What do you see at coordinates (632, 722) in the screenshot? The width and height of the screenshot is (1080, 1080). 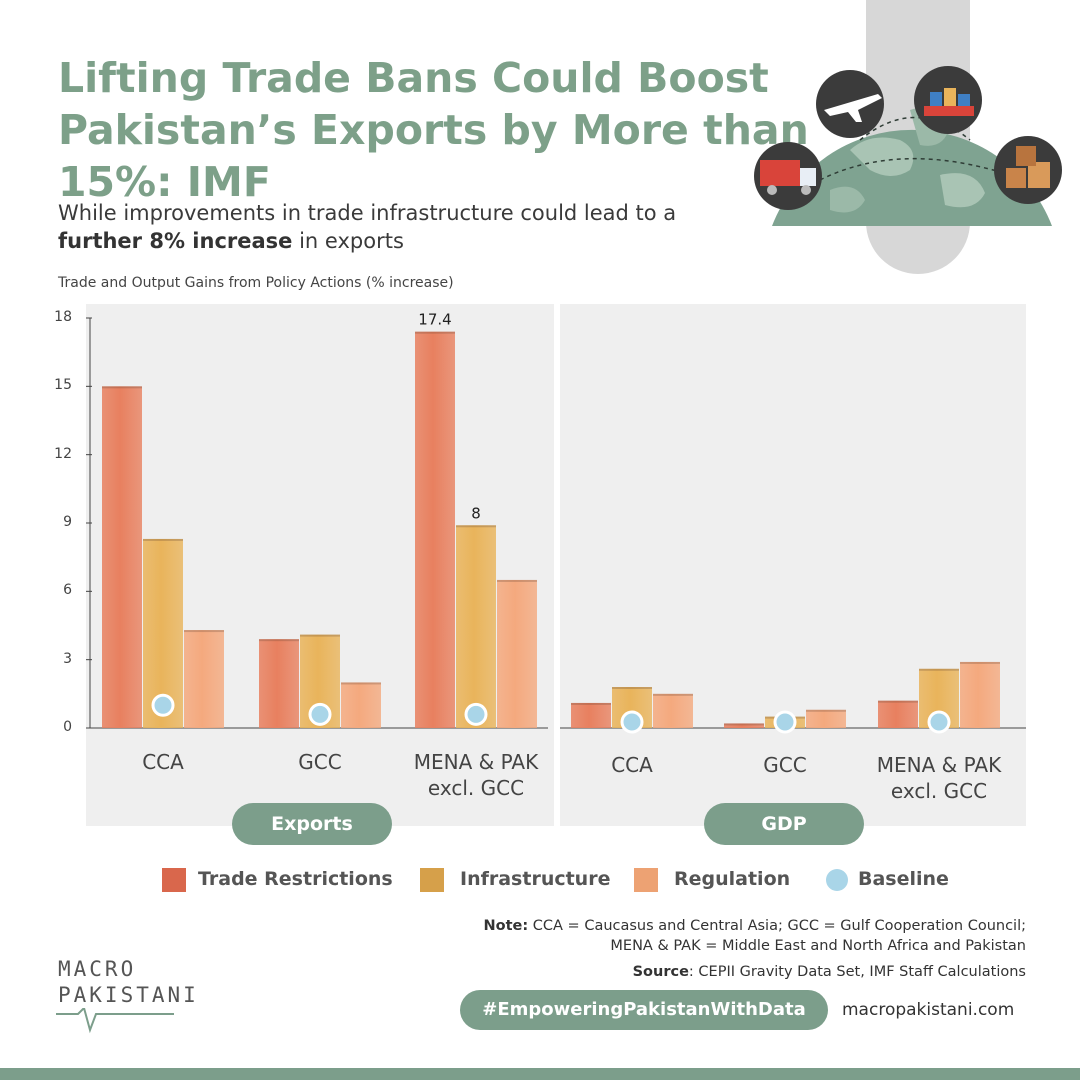 I see `baseline-marker-gdp-cca` at bounding box center [632, 722].